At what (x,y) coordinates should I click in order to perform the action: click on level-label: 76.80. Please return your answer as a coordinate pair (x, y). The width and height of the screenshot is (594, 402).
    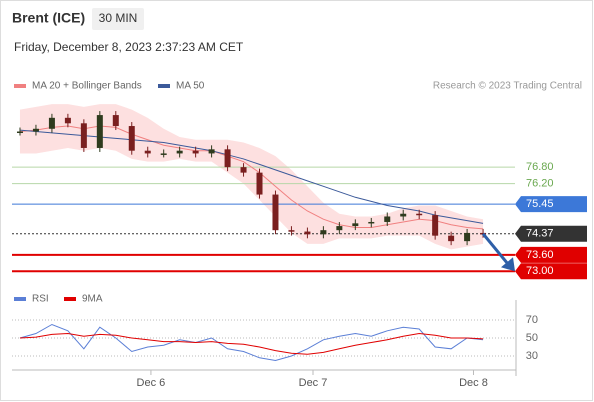
    Looking at the image, I should click on (540, 167).